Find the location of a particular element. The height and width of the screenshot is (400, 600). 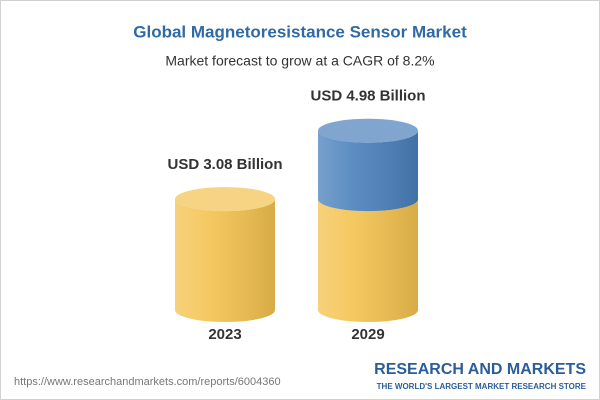

value-label: USD 4.98 Billion is located at coordinates (367, 96).